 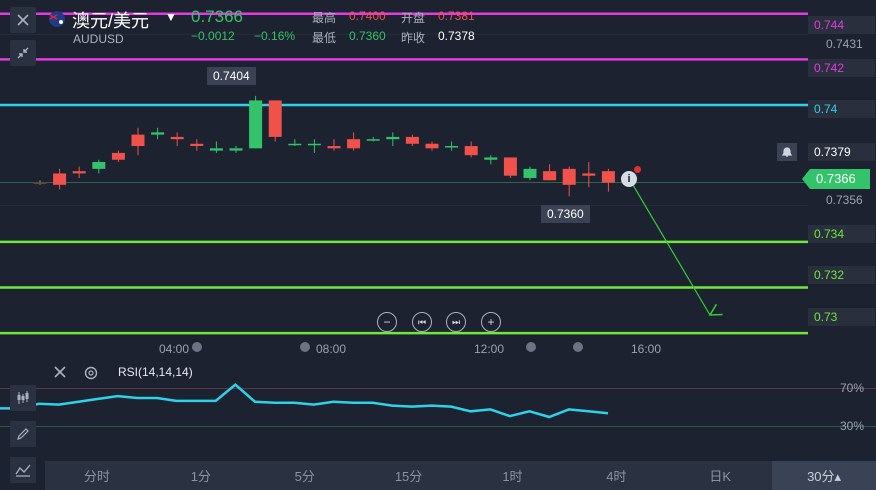 What do you see at coordinates (456, 16) in the screenshot?
I see `open-value: 0.7381` at bounding box center [456, 16].